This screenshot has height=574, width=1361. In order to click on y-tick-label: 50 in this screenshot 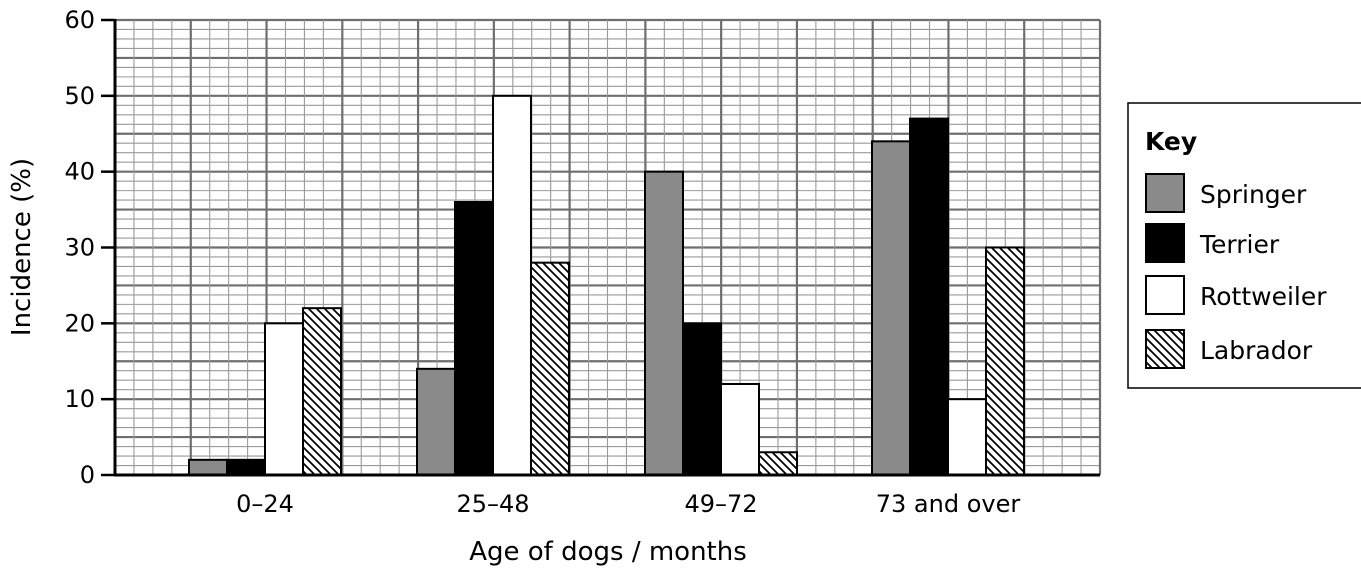, I will do `click(79, 96)`.